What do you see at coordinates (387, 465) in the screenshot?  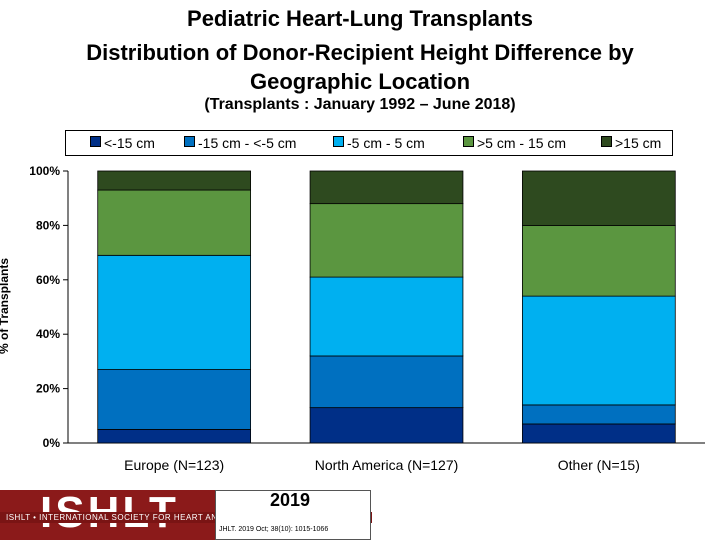 I see `x-tick-label: North America (N=127)` at bounding box center [387, 465].